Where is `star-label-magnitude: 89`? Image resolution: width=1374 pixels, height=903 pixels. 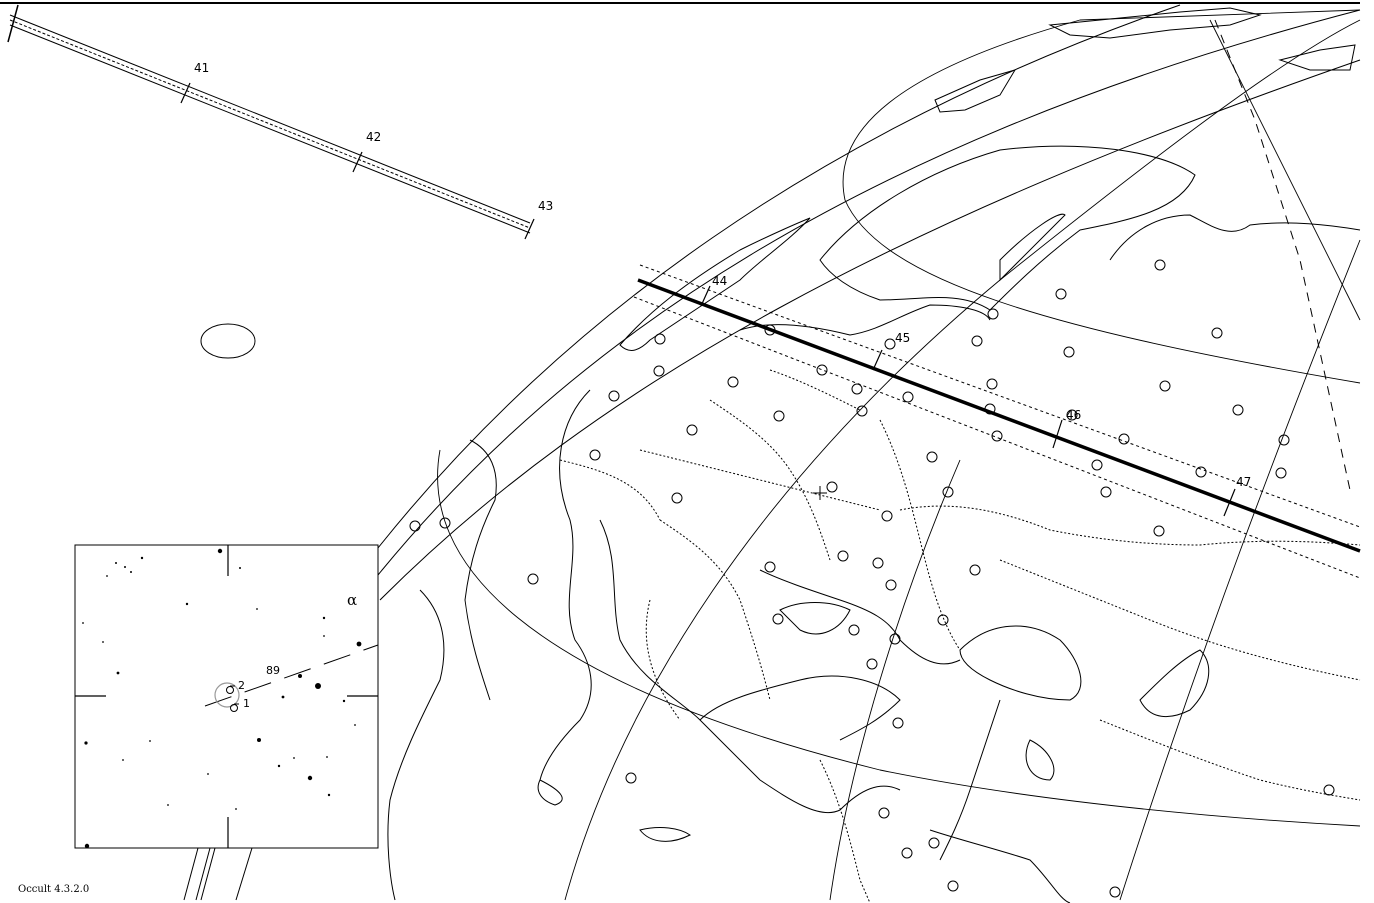 star-label-magnitude: 89 is located at coordinates (273, 670).